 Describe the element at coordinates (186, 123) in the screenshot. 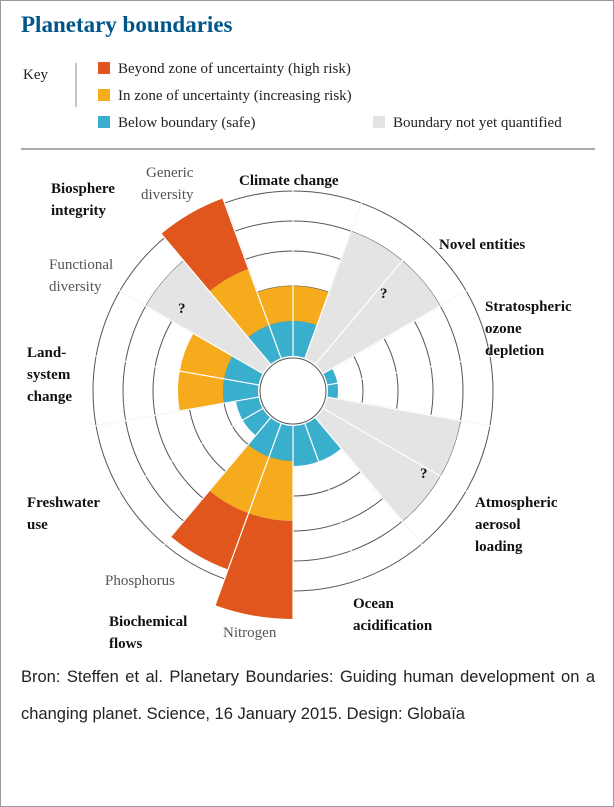

I see `key-text: Below boundary (safe)` at that location.